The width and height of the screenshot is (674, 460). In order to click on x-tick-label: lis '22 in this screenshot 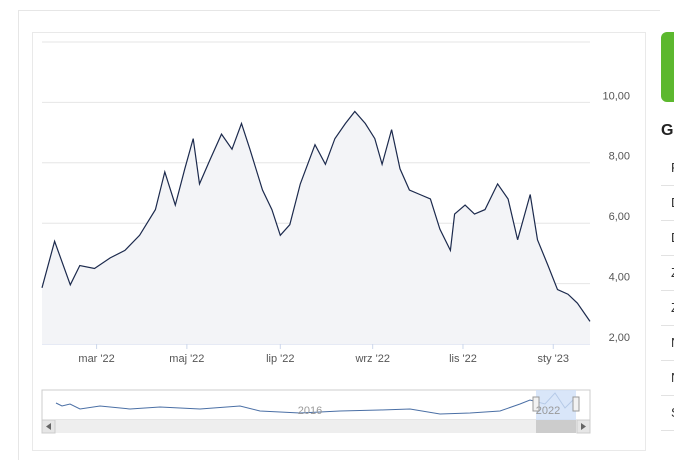, I will do `click(463, 359)`.